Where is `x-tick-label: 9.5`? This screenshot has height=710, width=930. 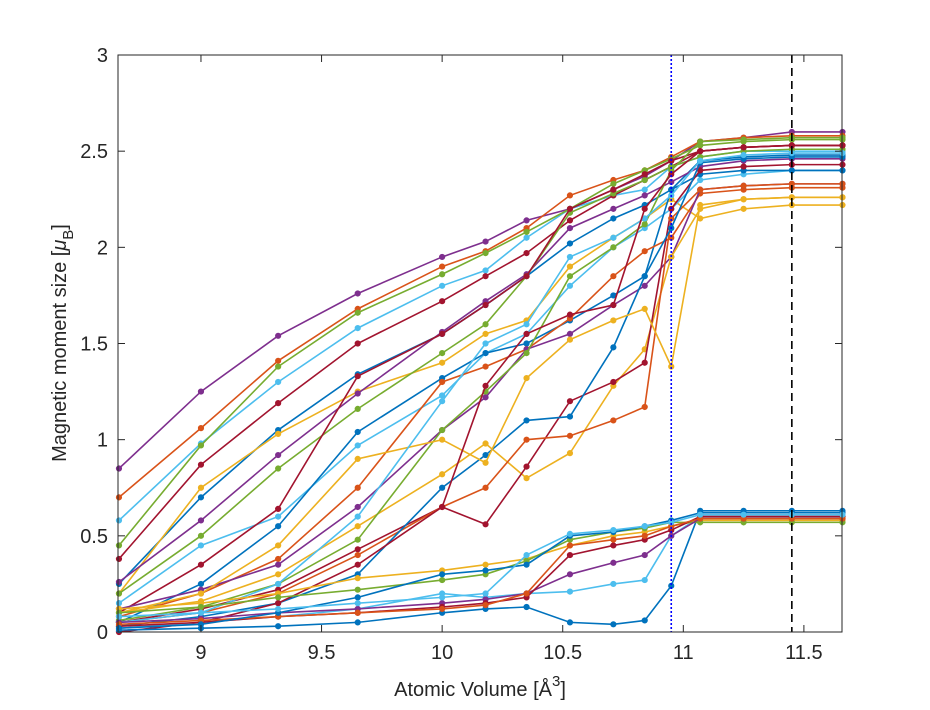 x-tick-label: 9.5 is located at coordinates (322, 653).